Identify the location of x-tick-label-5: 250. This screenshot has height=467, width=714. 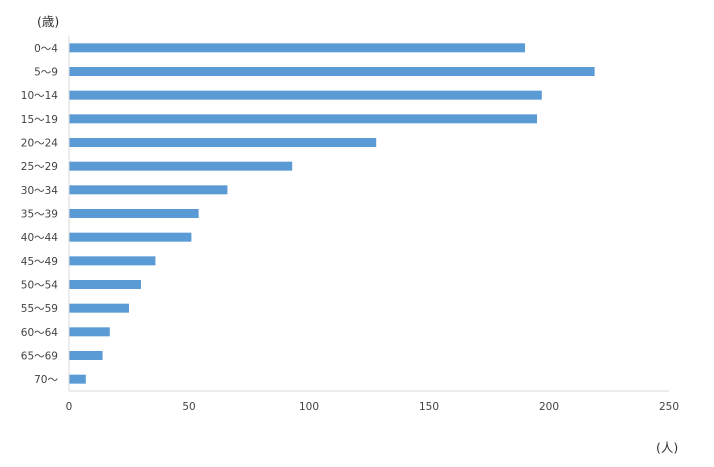
(669, 407).